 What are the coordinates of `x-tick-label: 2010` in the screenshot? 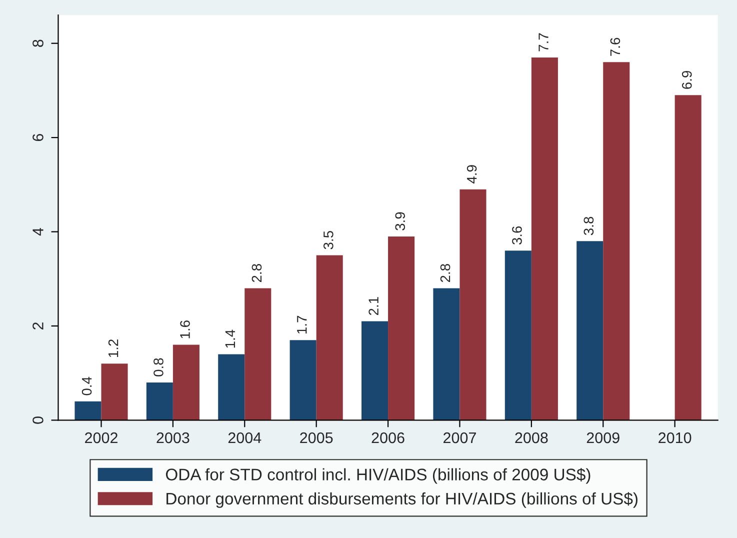 It's located at (675, 438).